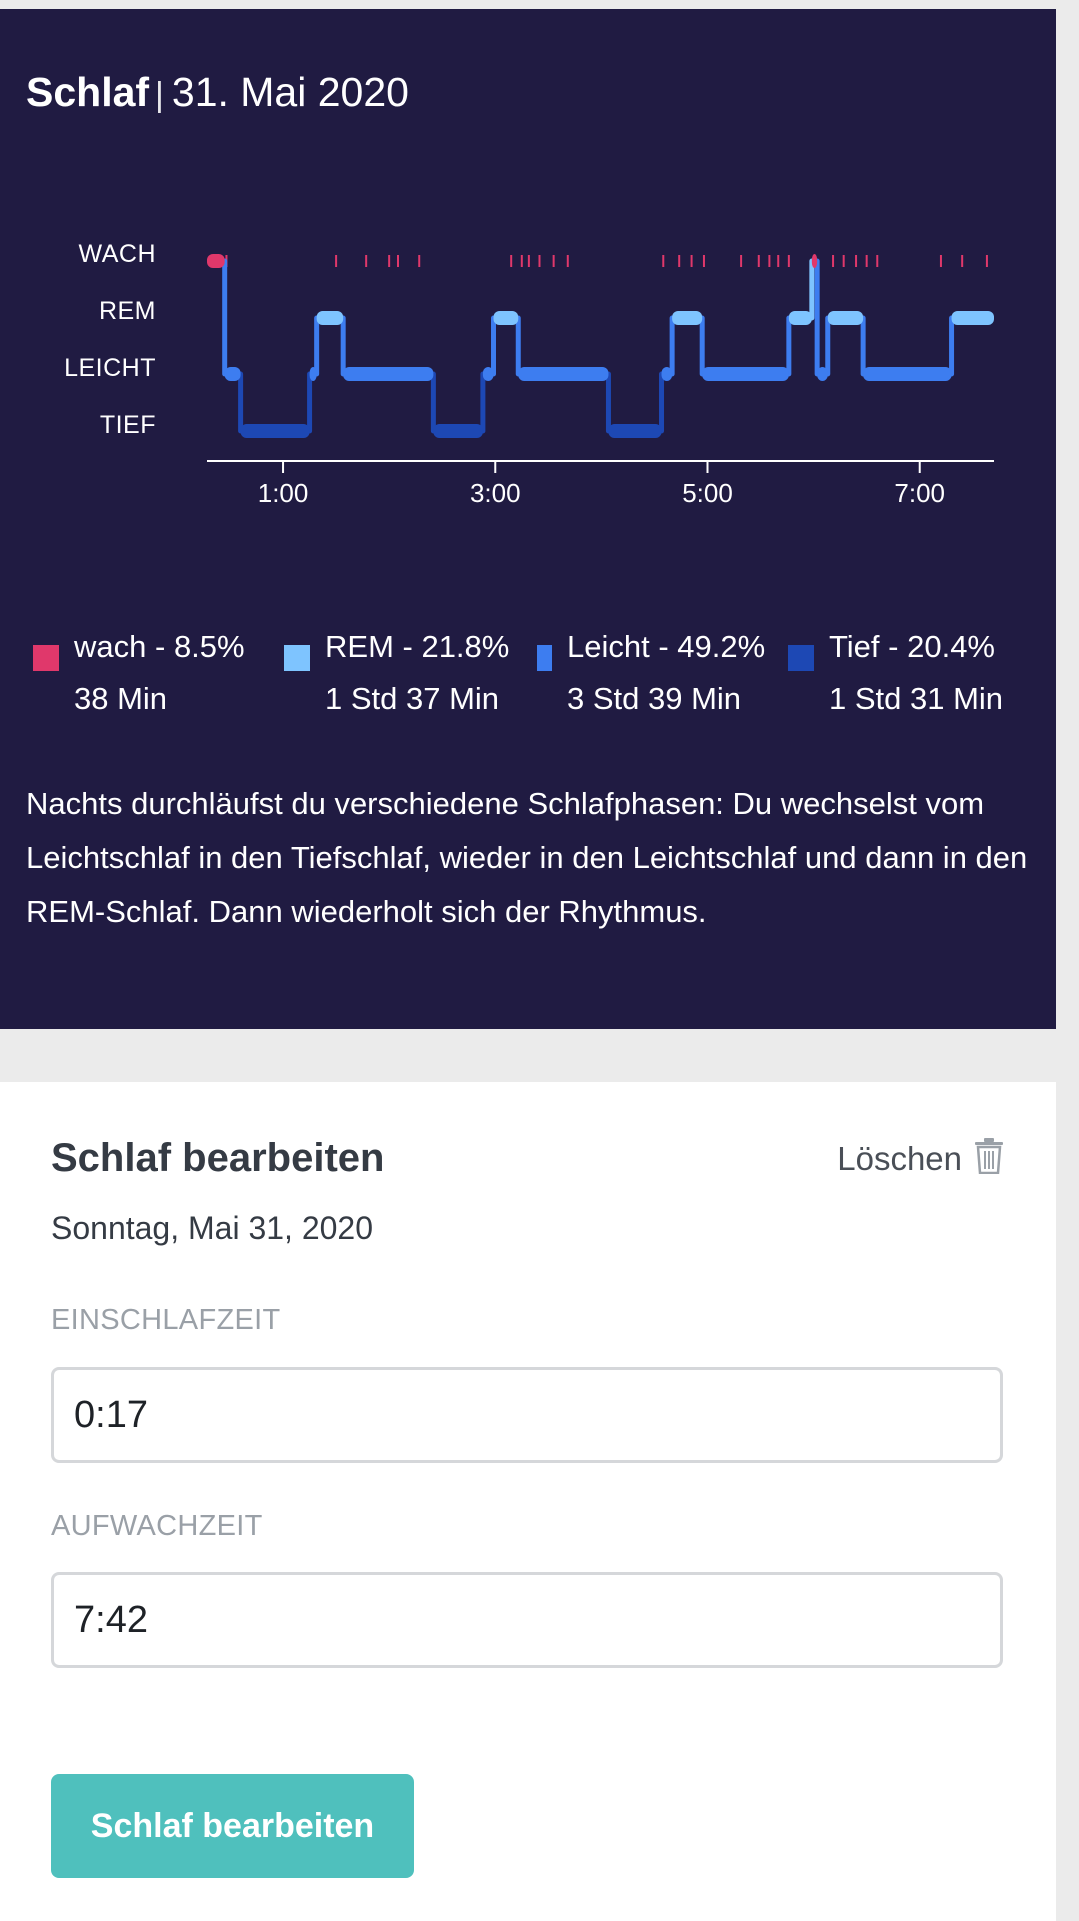 The image size is (1079, 1921). Describe the element at coordinates (606, 261) in the screenshot. I see `wake-marks` at that location.